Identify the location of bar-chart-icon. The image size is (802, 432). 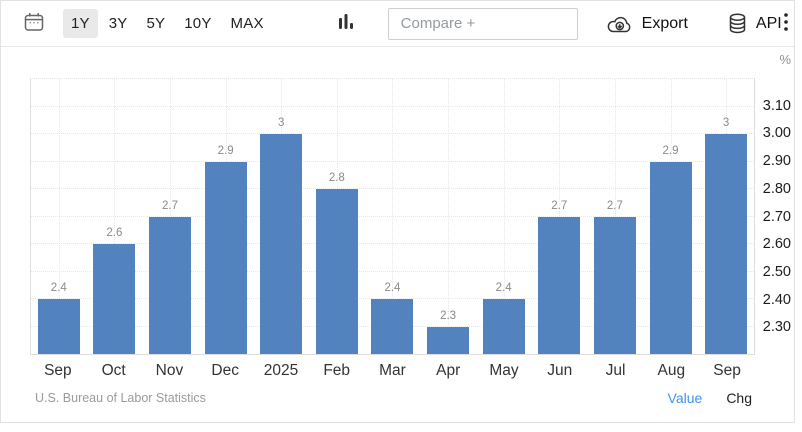
(346, 23).